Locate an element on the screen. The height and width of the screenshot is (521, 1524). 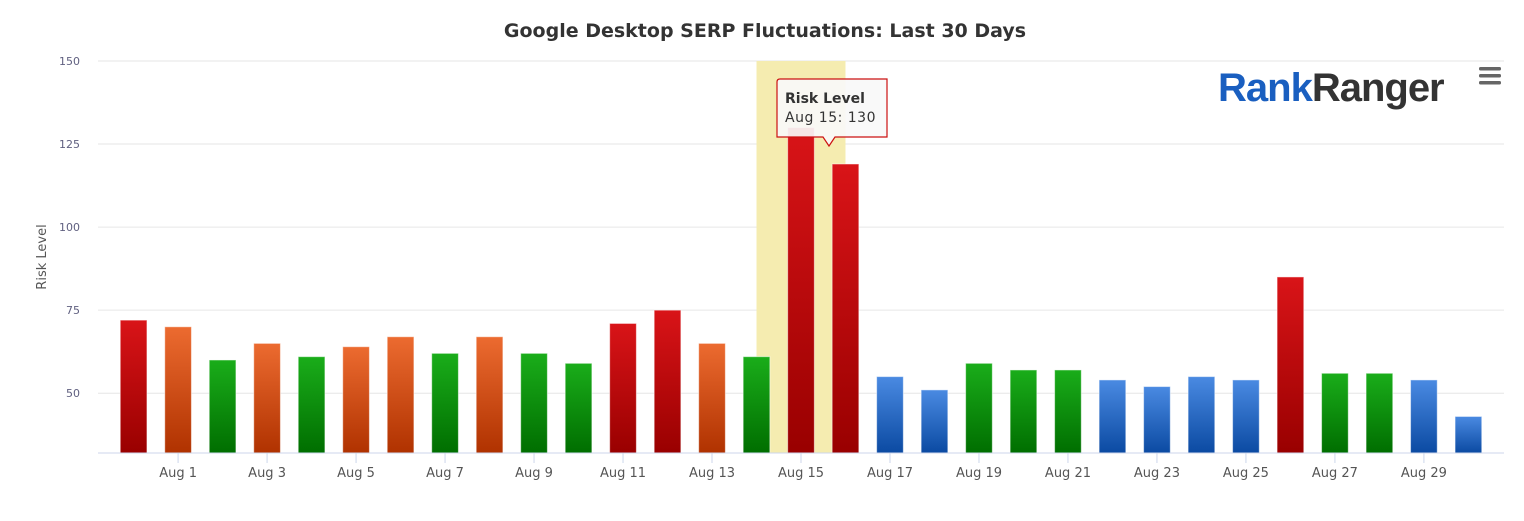
x-tick-label: Aug 3 is located at coordinates (267, 473).